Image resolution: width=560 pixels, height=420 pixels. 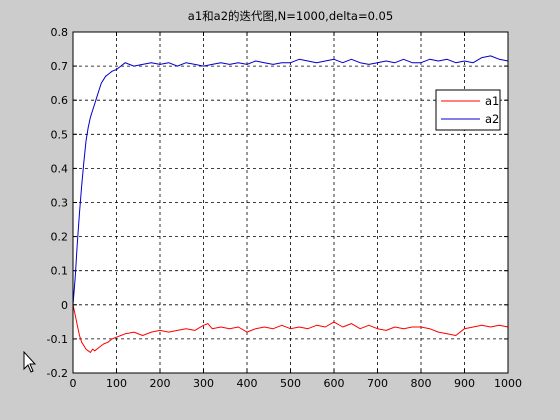 I want to click on x-tick-label: 300, so click(x=203, y=383).